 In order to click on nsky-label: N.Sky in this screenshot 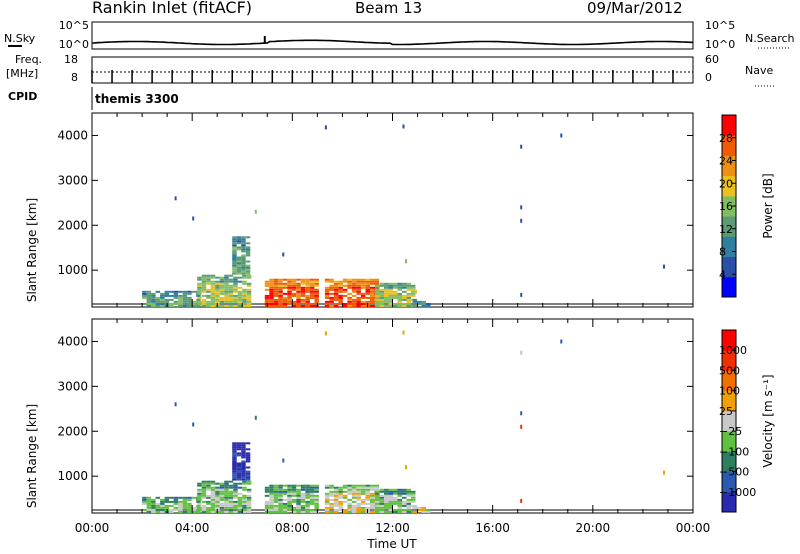, I will do `click(20, 38)`.